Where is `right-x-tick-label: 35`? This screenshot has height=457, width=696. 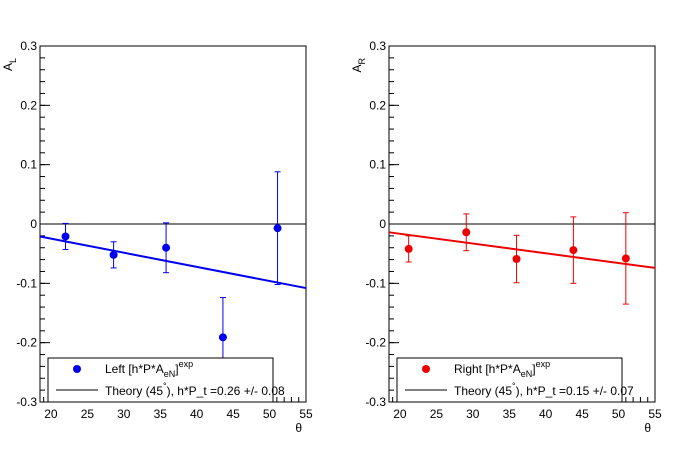
right-x-tick-label: 35 is located at coordinates (510, 414).